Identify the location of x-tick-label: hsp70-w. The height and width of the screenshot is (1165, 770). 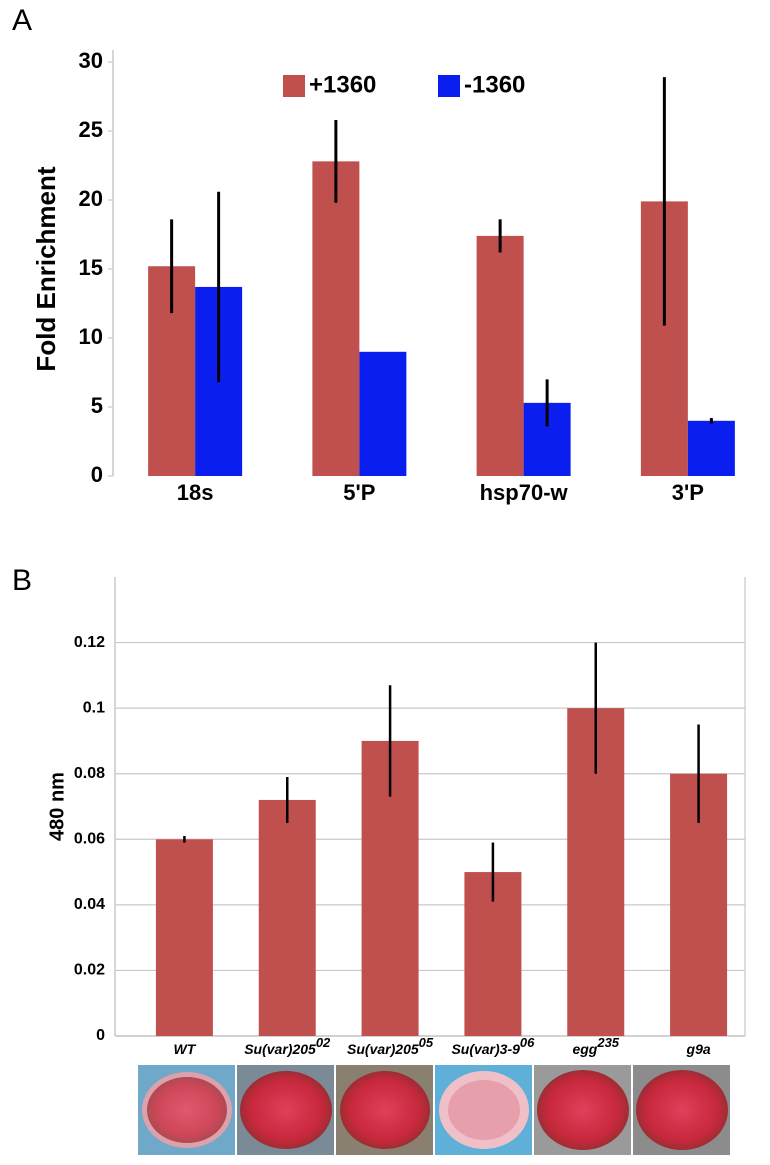
(524, 492).